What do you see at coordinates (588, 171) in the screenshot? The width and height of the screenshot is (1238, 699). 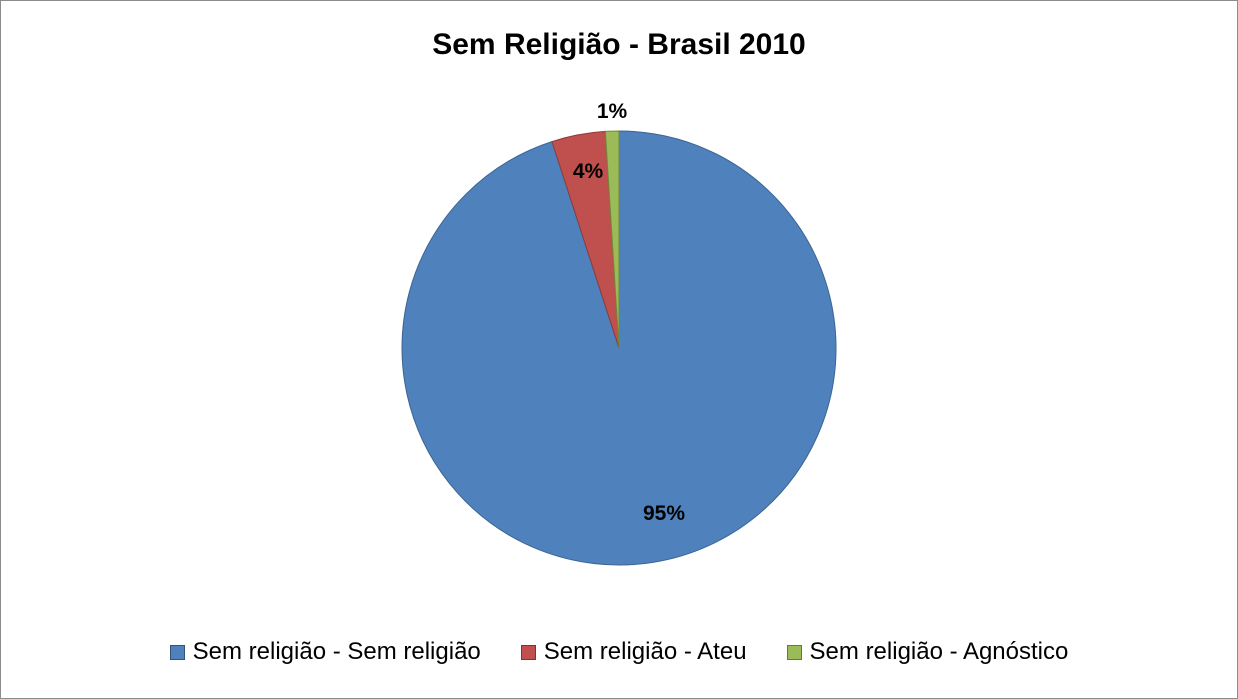 I see `slice-data-label-1: 4%` at bounding box center [588, 171].